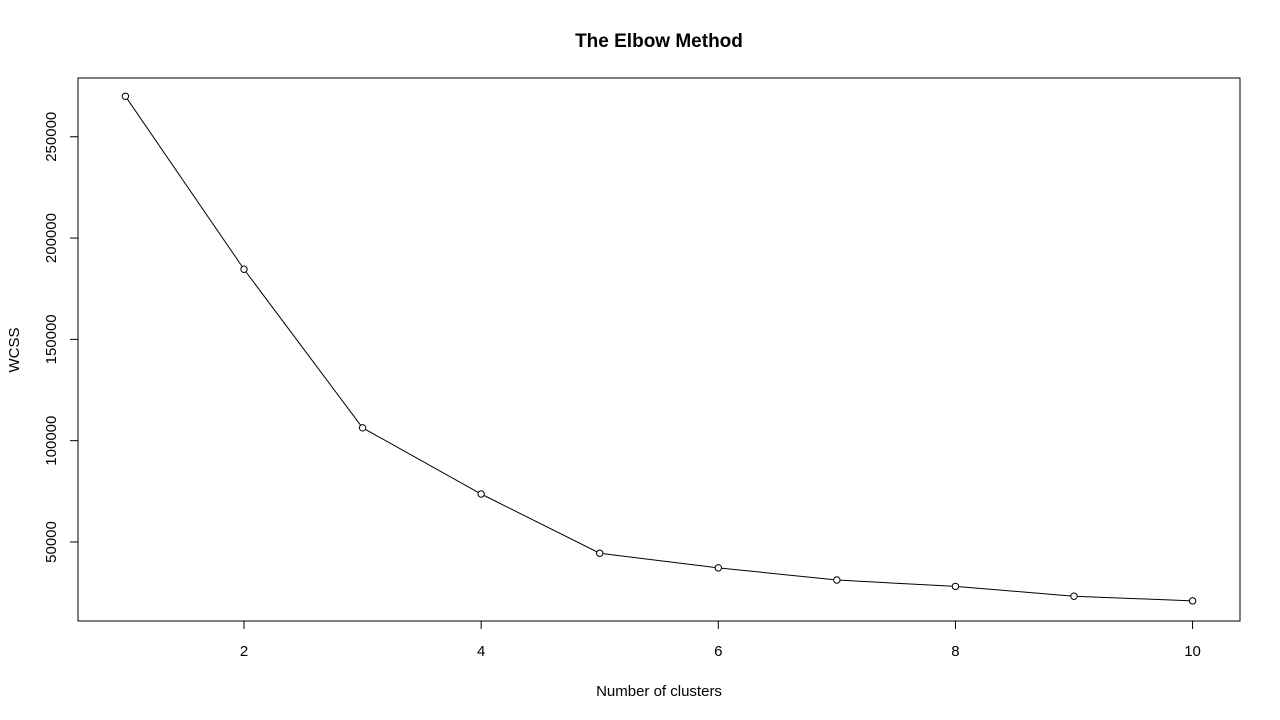  Describe the element at coordinates (244, 651) in the screenshot. I see `x-tick-label: 2` at that location.